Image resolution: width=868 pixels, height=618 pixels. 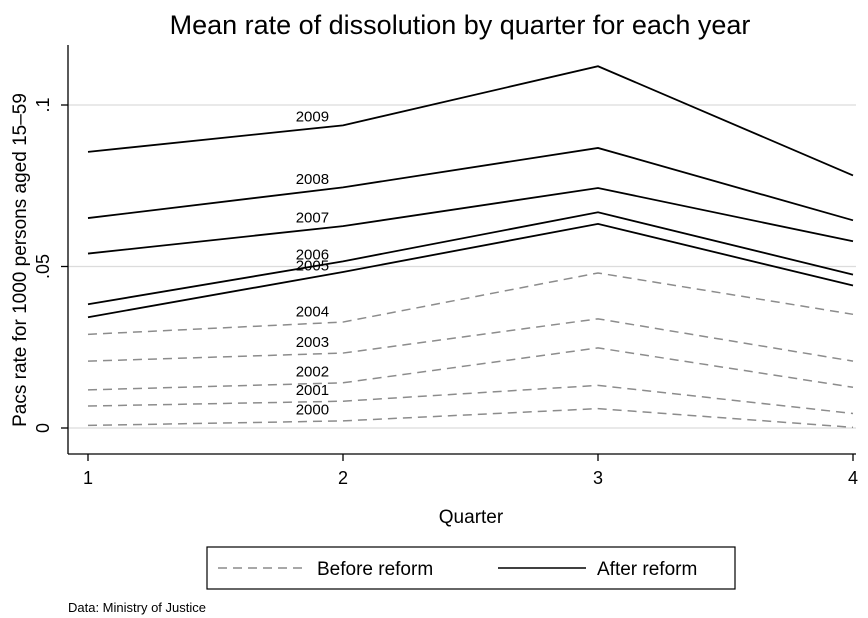 I want to click on series-label-2005: 2005, so click(x=312, y=265).